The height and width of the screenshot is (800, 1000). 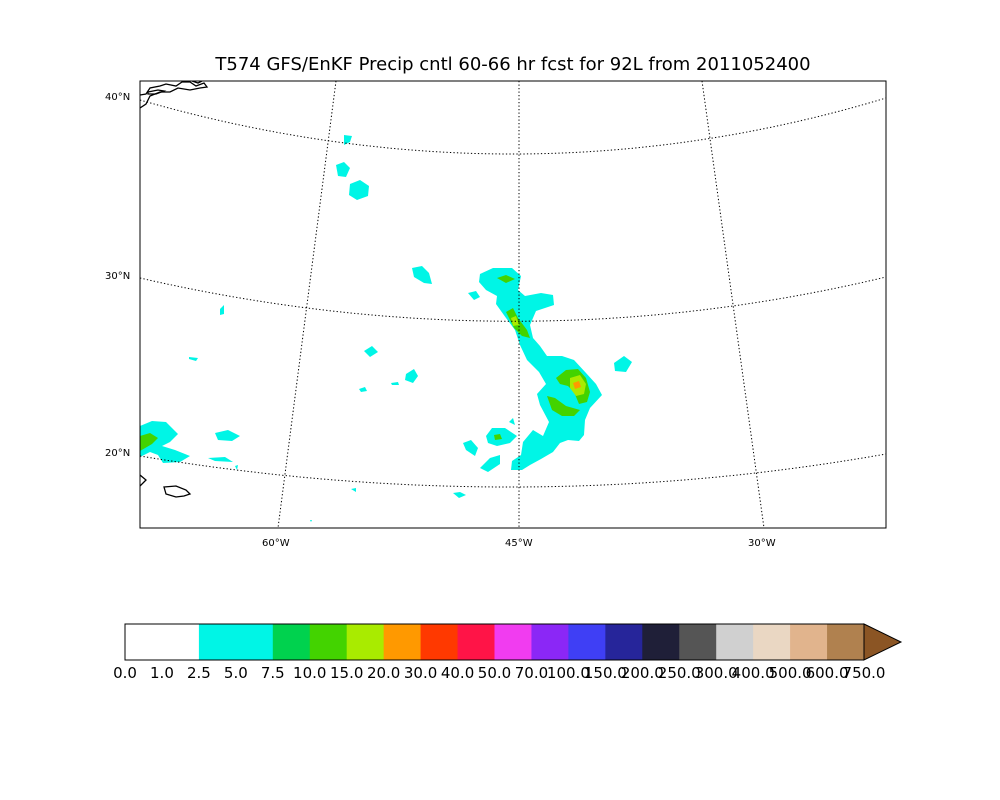 What do you see at coordinates (125, 673) in the screenshot?
I see `colorbar-tick-label: 0.0` at bounding box center [125, 673].